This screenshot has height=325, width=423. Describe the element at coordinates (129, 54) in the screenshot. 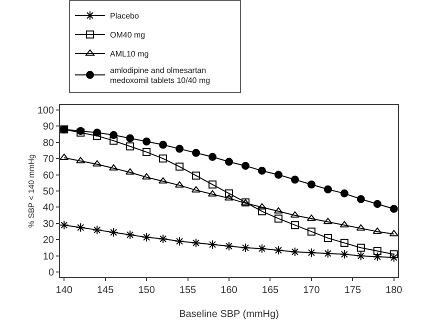

I see `legend-label: AML10 mg` at that location.